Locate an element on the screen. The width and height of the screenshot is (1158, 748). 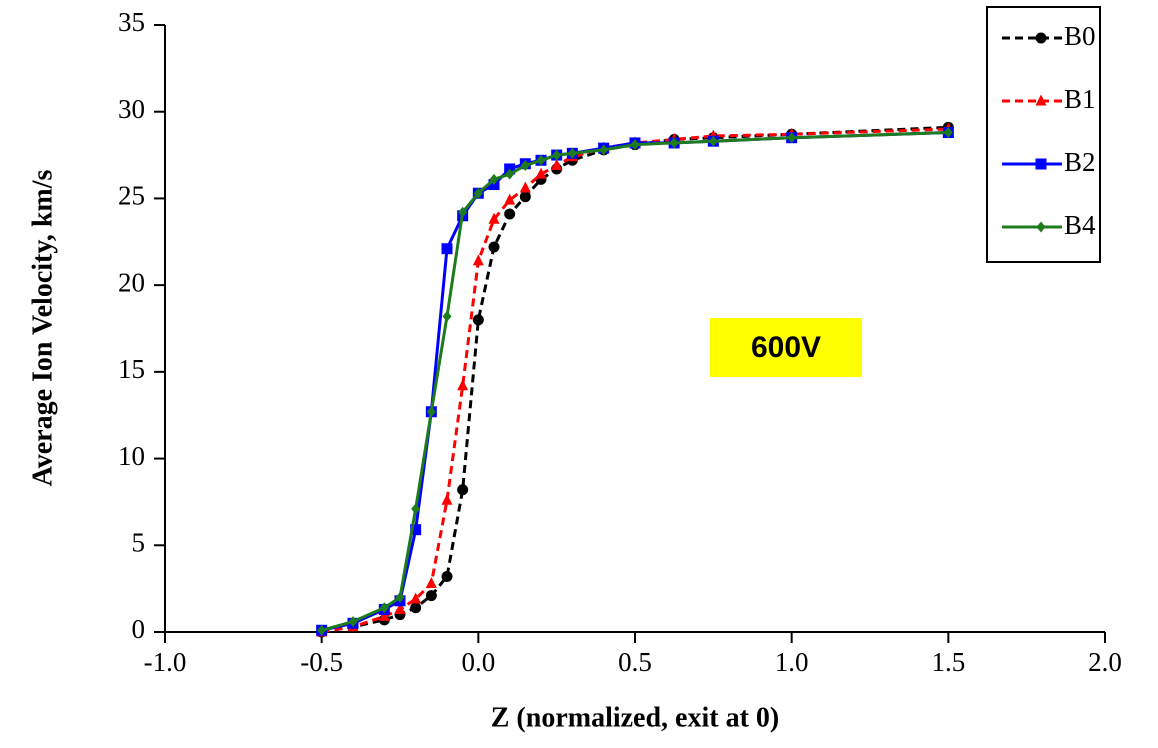
x-tick-label: 0.5 is located at coordinates (635, 662).